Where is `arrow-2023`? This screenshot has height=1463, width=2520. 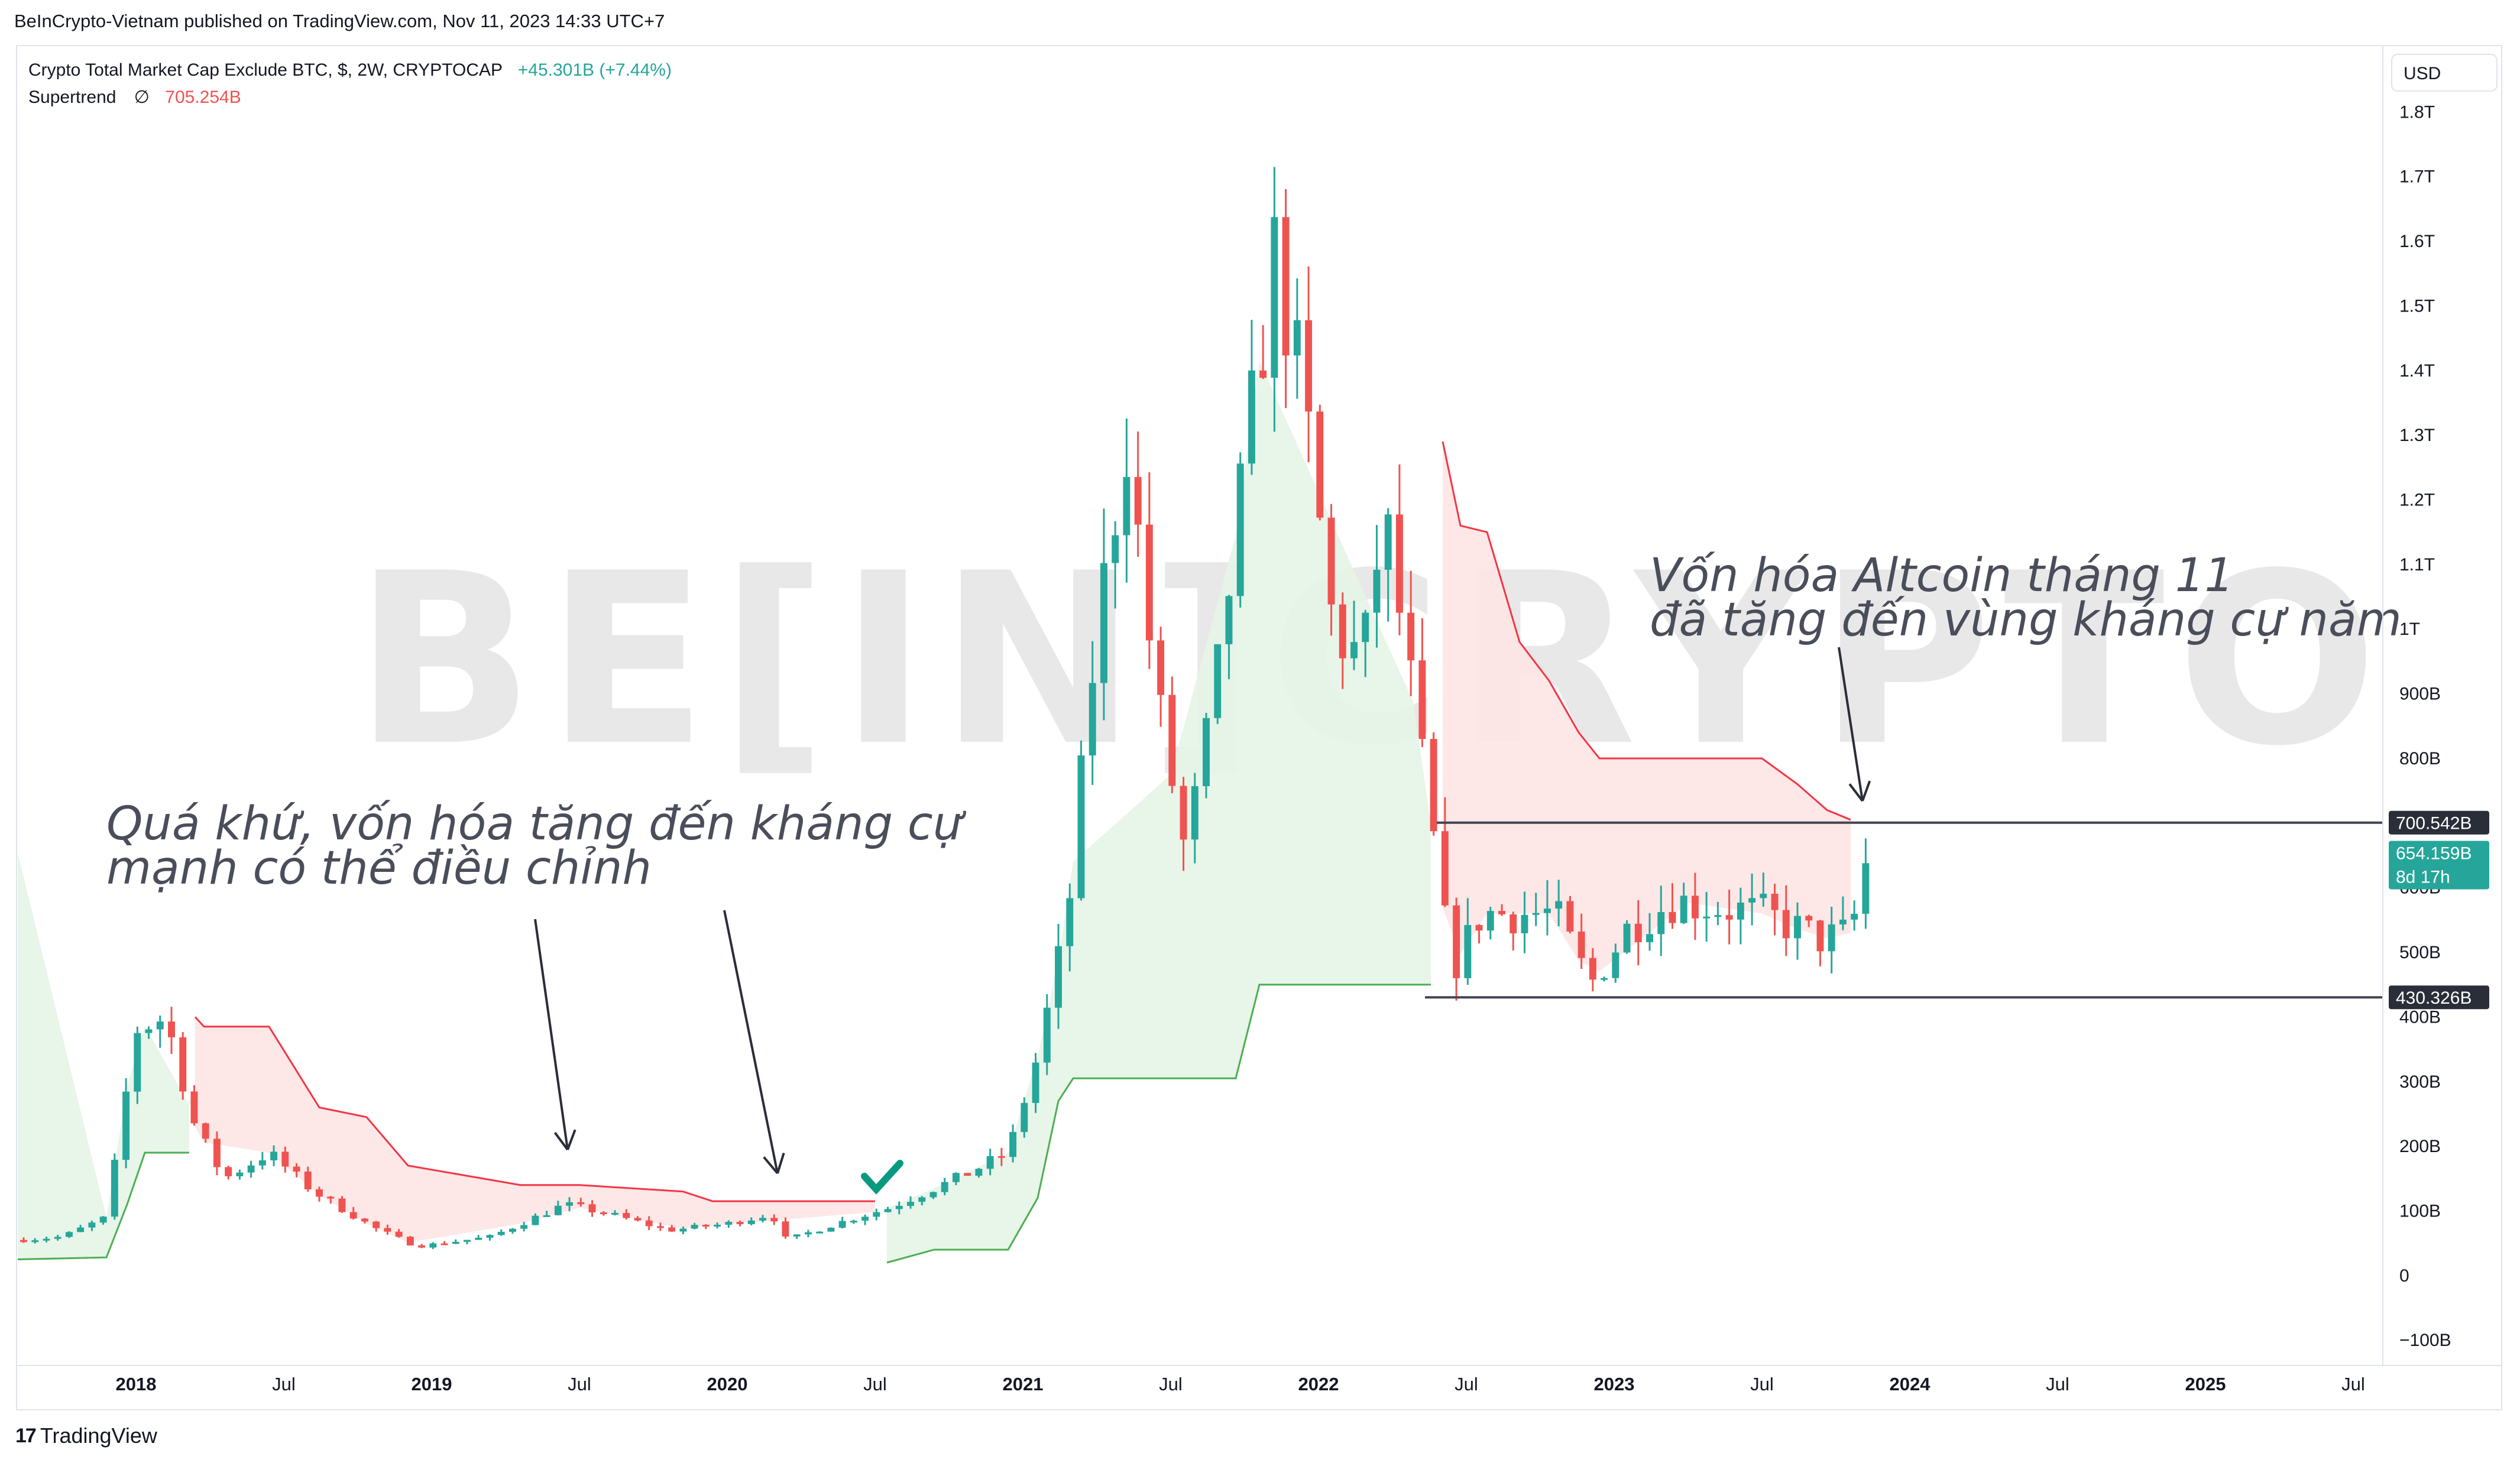
arrow-2023 is located at coordinates (1854, 724).